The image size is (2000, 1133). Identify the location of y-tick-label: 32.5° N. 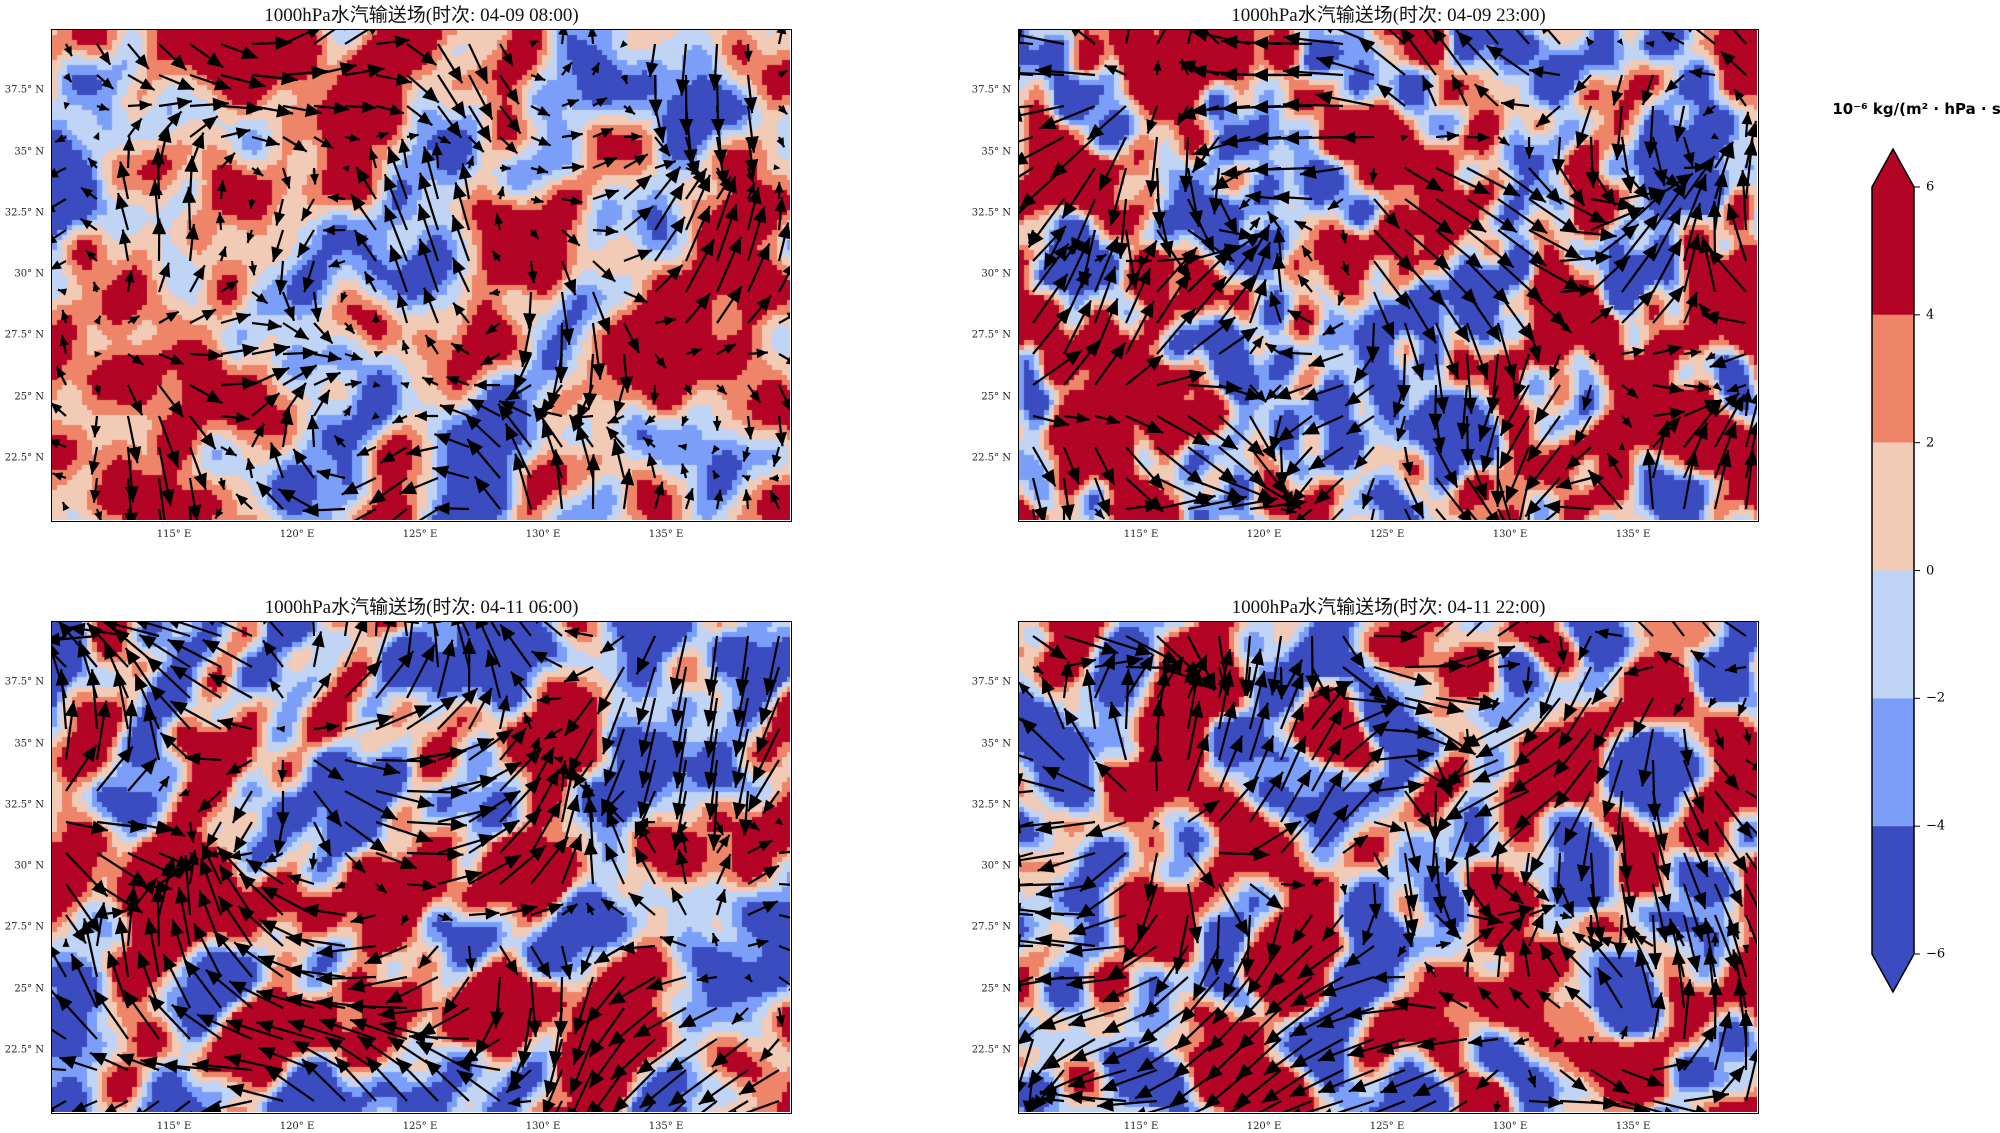
(991, 805).